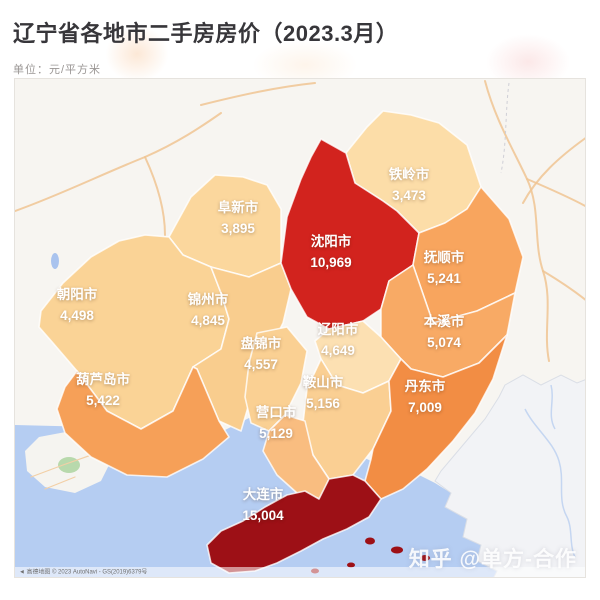 The height and width of the screenshot is (600, 600). I want to click on map-attribution: ◄ 高德地图 © 2023 AutoNavi - GS(2019)6379号, so click(83, 572).